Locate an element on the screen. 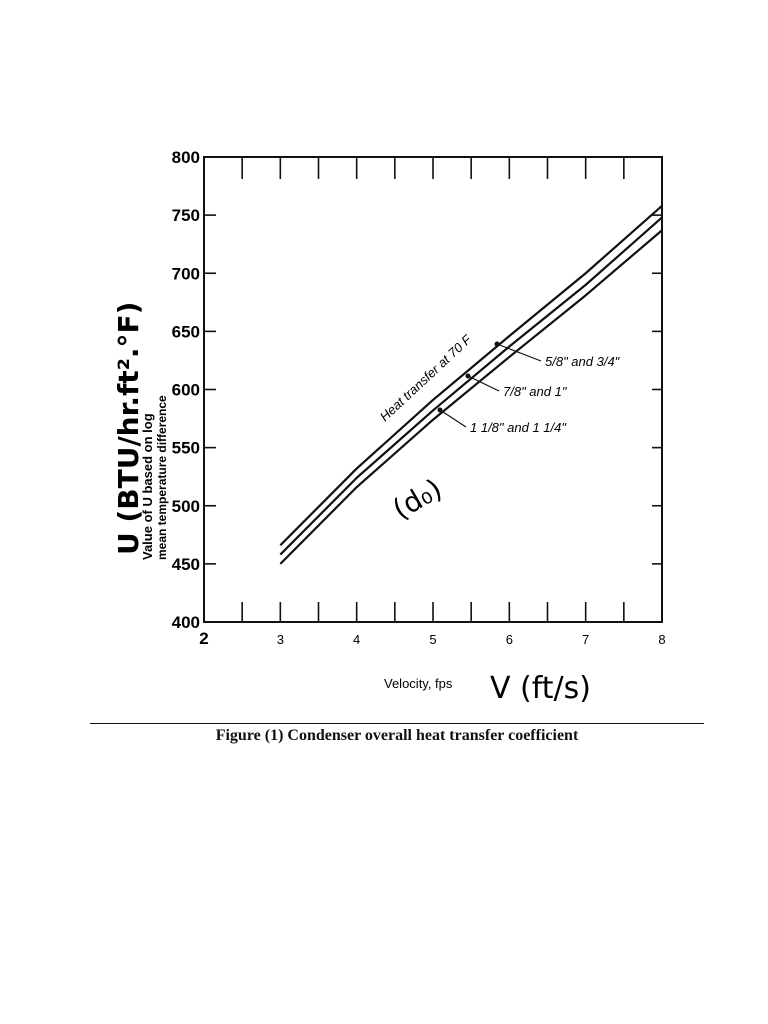  series-label: 5/8" and 3/4" is located at coordinates (583, 361).